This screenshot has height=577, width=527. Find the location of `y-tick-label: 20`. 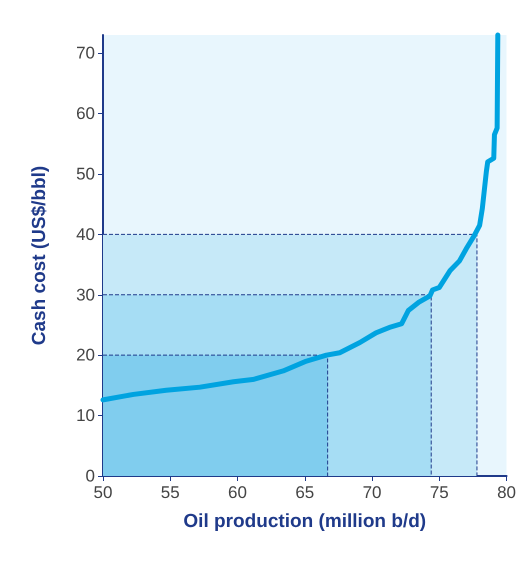

y-tick-label: 20 is located at coordinates (85, 355).